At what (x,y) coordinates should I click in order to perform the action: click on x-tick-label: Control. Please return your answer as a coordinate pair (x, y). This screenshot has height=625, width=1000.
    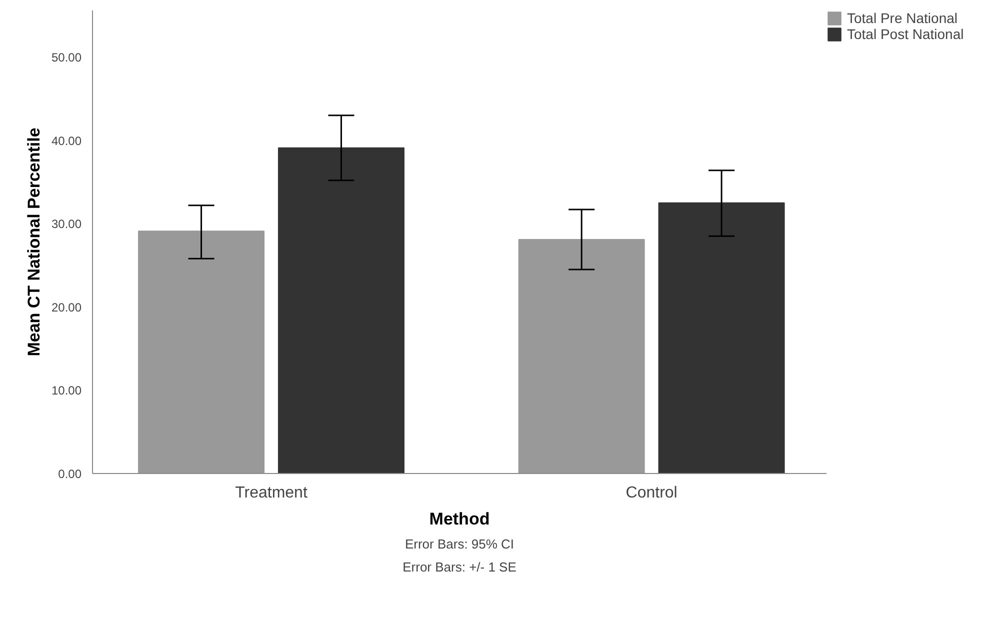
    Looking at the image, I should click on (652, 493).